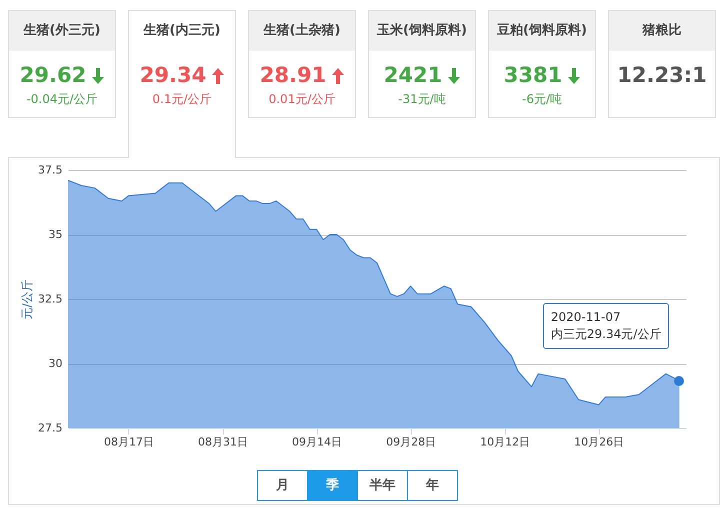  What do you see at coordinates (50, 170) in the screenshot?
I see `y-tick-label: 37.5` at bounding box center [50, 170].